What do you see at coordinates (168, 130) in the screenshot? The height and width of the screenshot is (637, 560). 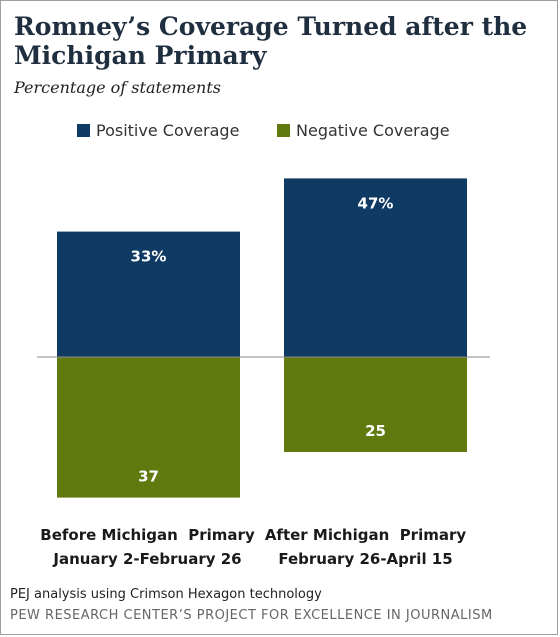 I see `legend-label-positive: Positive Coverage` at bounding box center [168, 130].